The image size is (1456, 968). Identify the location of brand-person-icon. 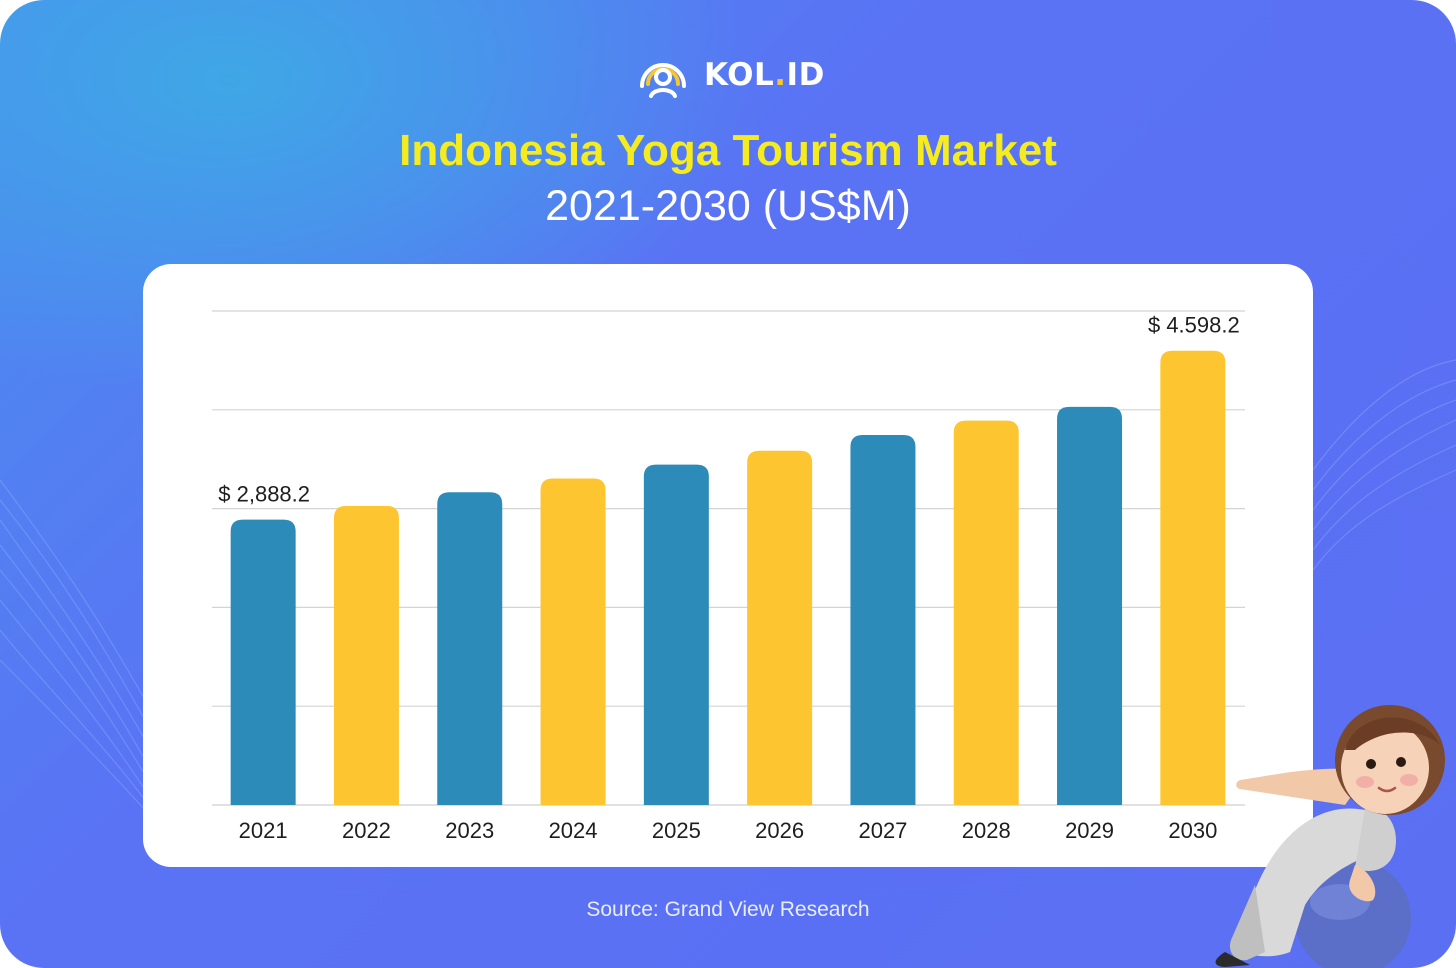
(663, 80).